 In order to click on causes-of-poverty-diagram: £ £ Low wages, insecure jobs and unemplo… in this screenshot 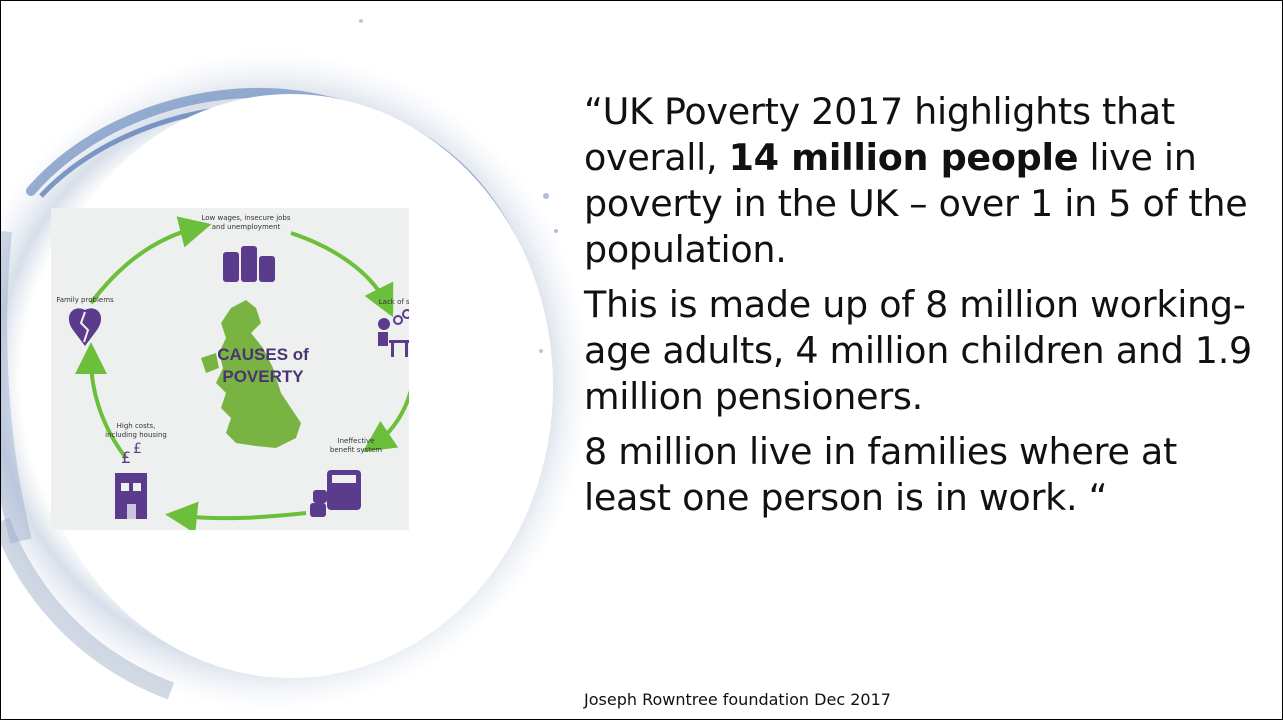, I will do `click(230, 369)`.